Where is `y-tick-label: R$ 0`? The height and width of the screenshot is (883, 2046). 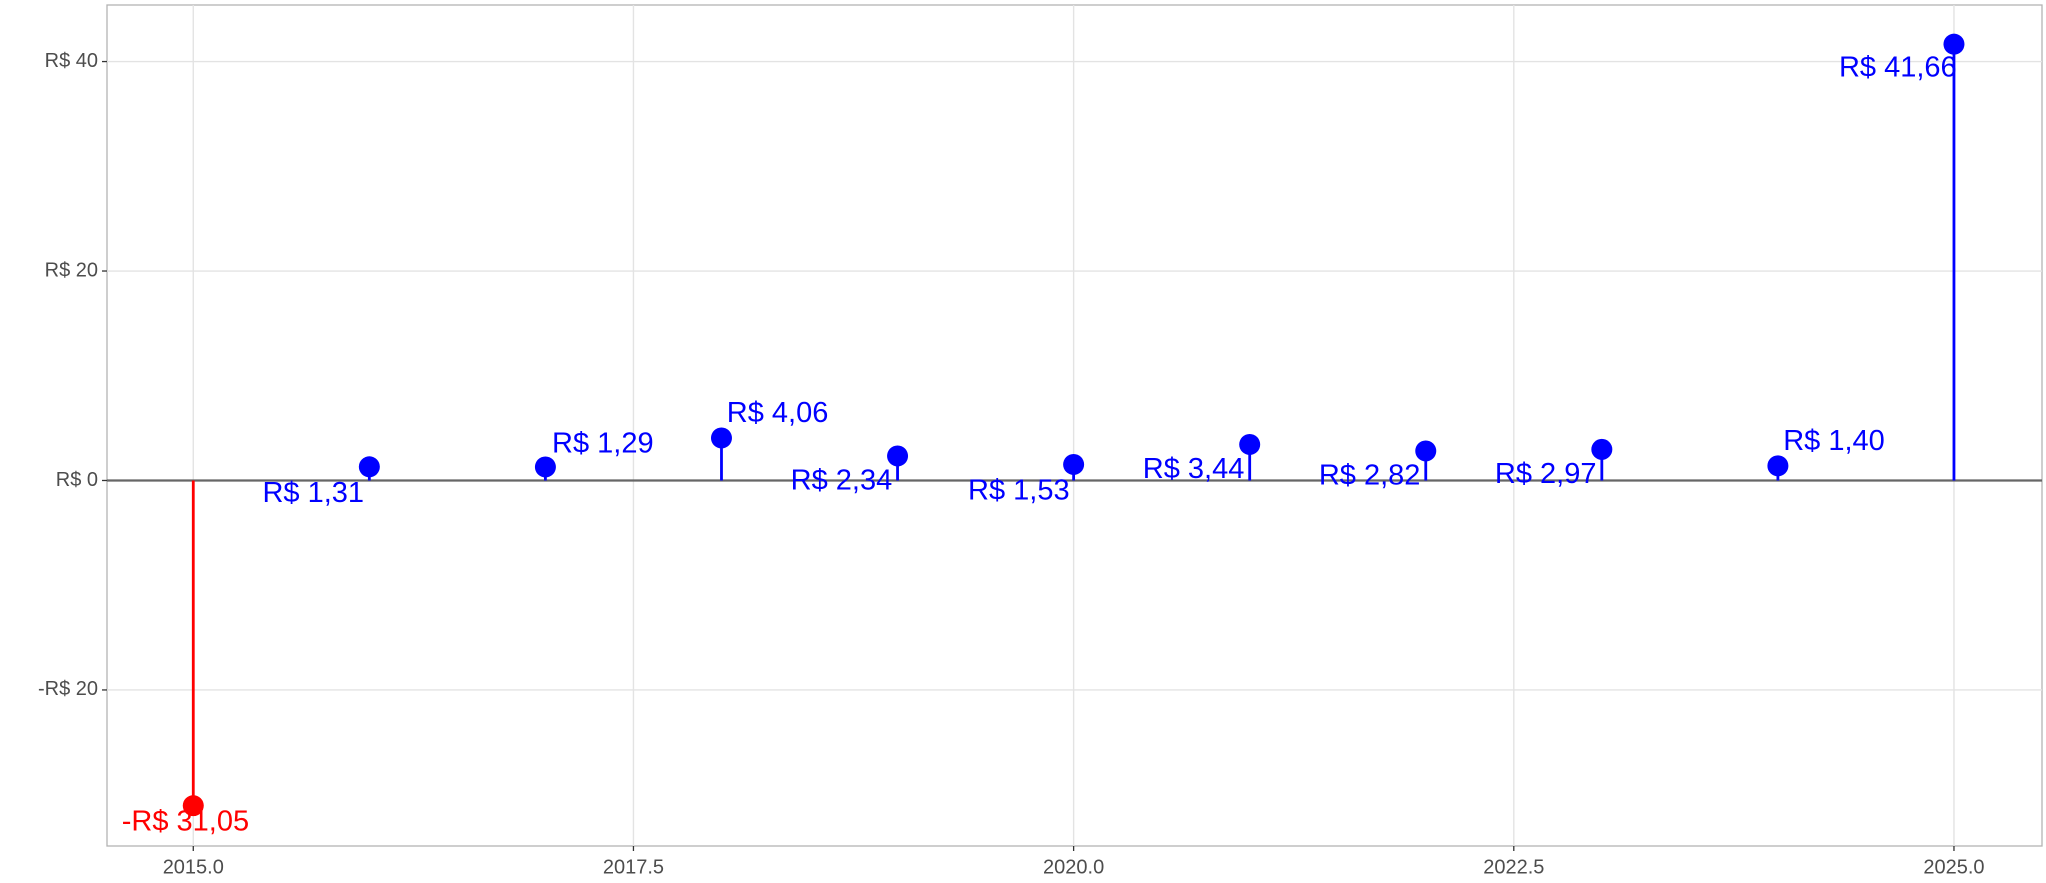
y-tick-label: R$ 0 is located at coordinates (77, 480).